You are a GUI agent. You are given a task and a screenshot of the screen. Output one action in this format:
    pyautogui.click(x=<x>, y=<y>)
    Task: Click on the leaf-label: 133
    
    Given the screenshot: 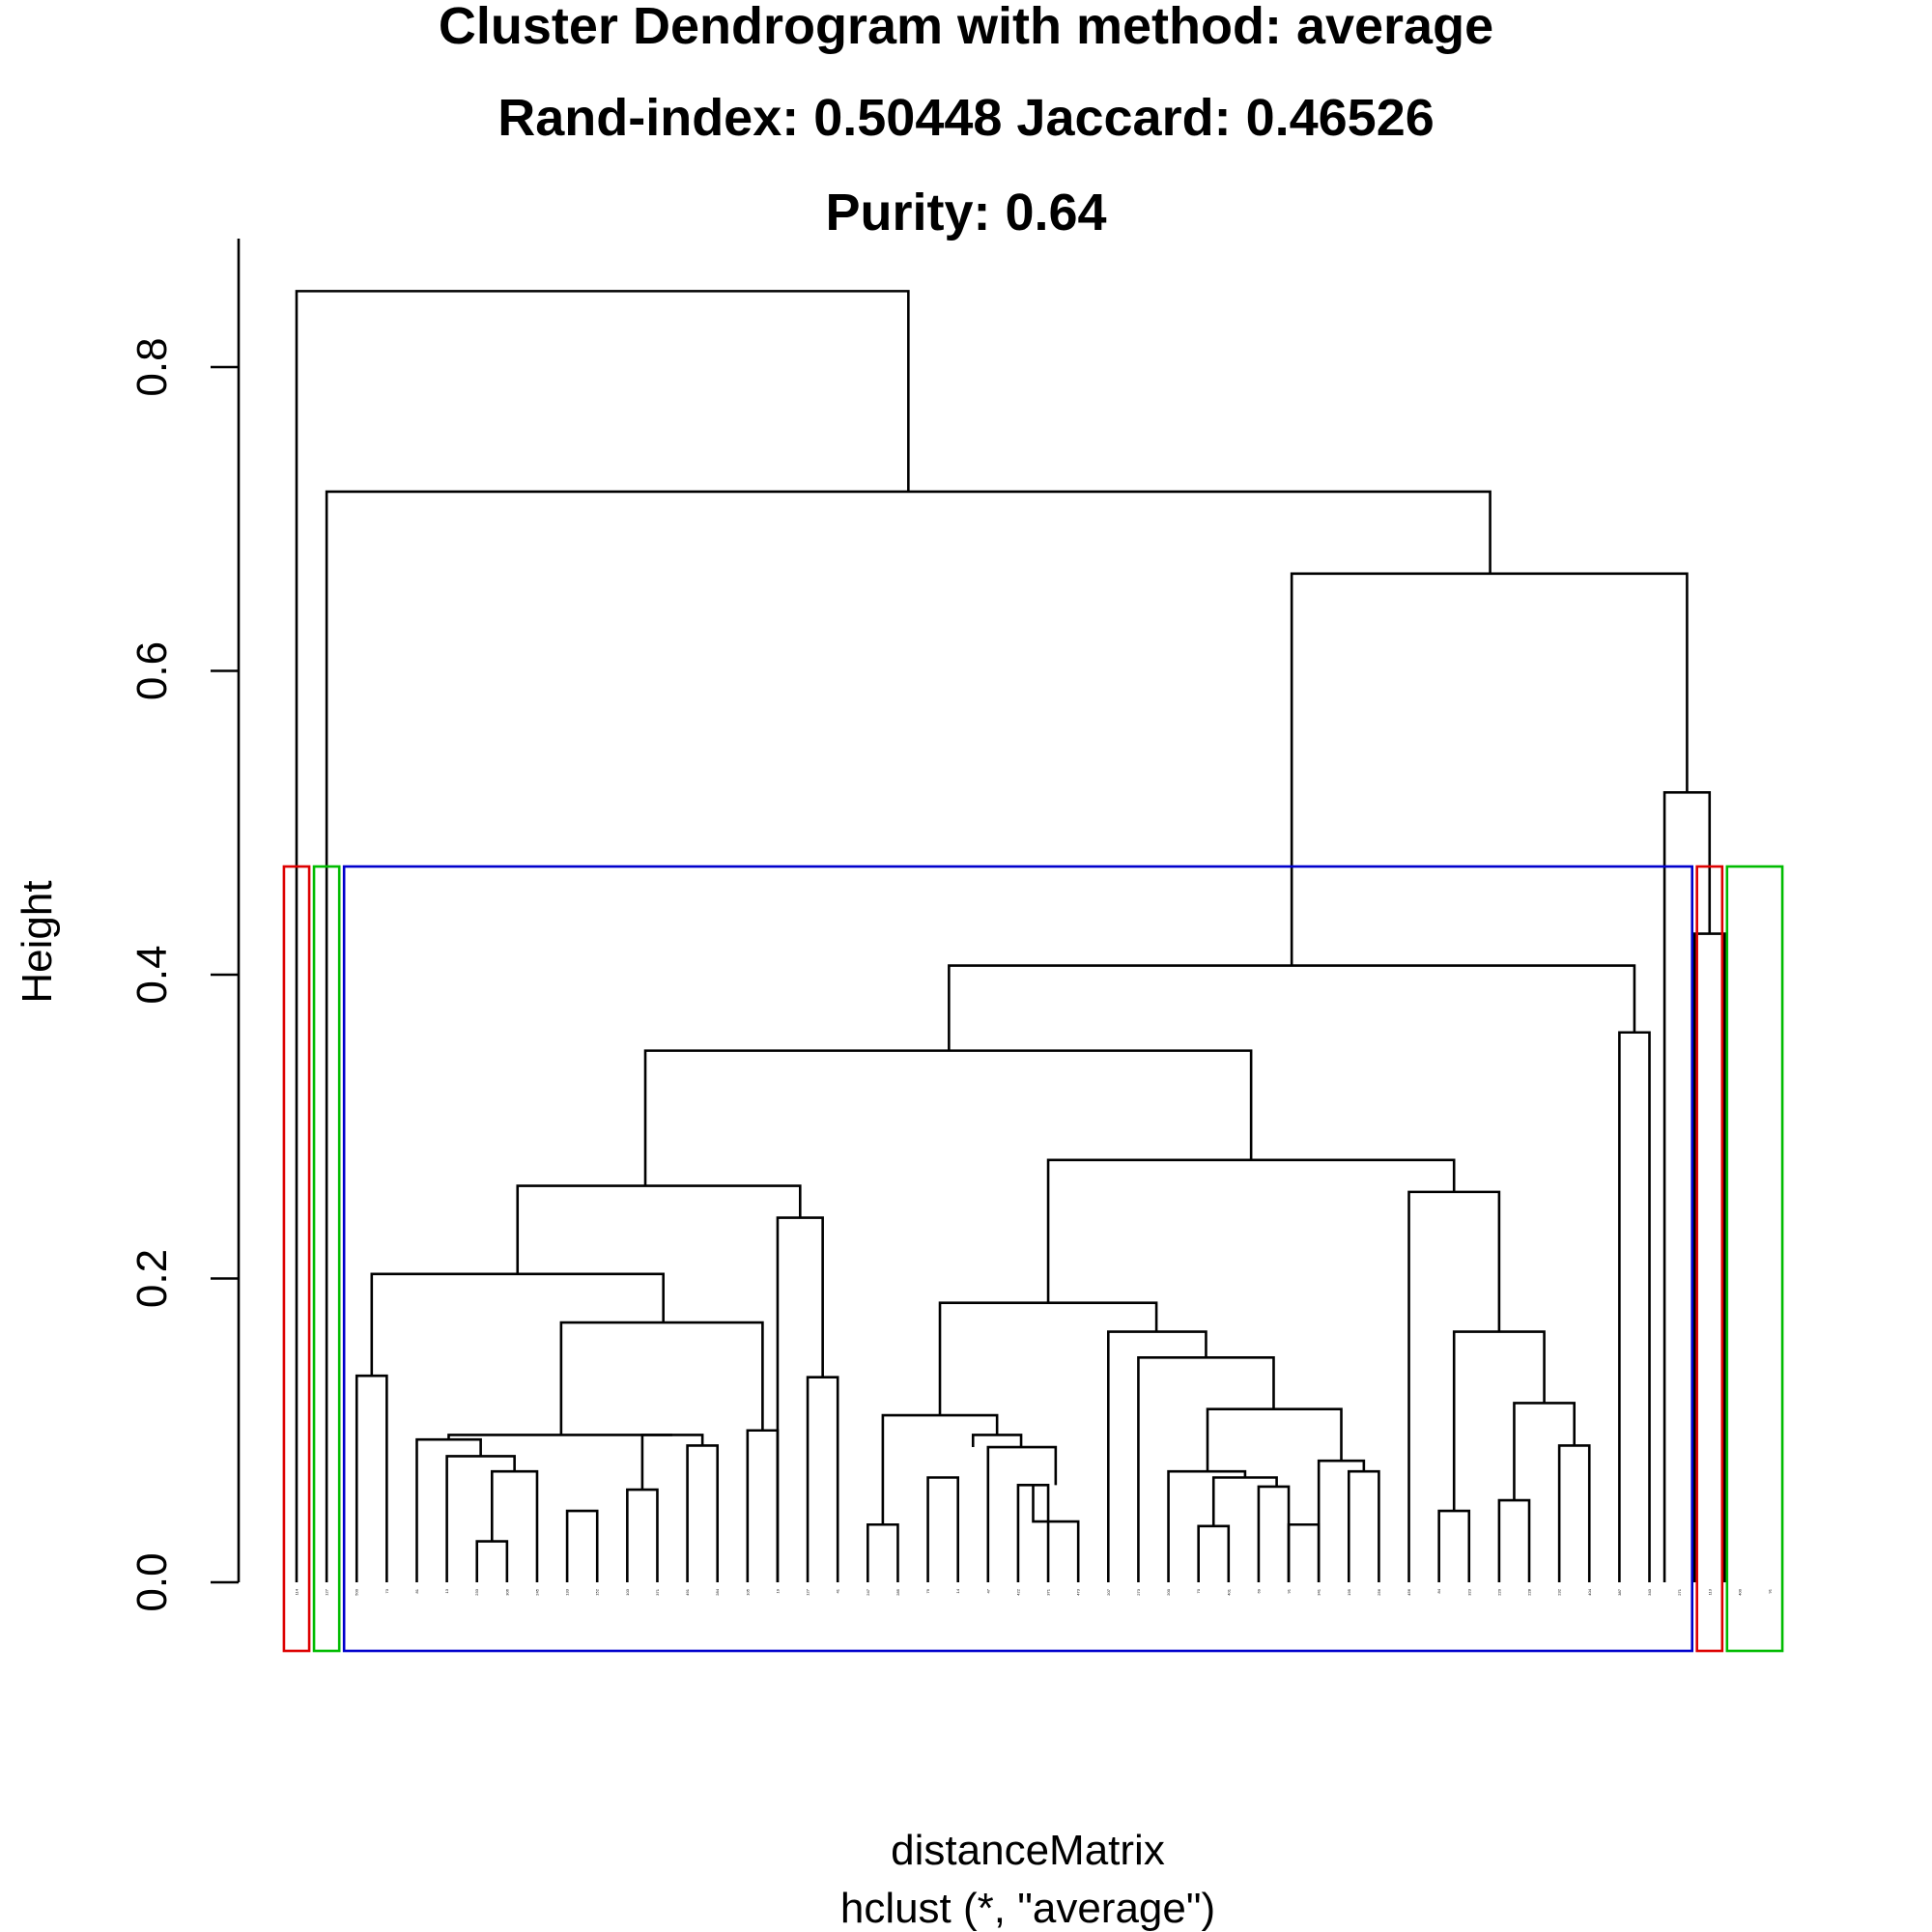 What is the action you would take?
    pyautogui.click(x=567, y=1591)
    